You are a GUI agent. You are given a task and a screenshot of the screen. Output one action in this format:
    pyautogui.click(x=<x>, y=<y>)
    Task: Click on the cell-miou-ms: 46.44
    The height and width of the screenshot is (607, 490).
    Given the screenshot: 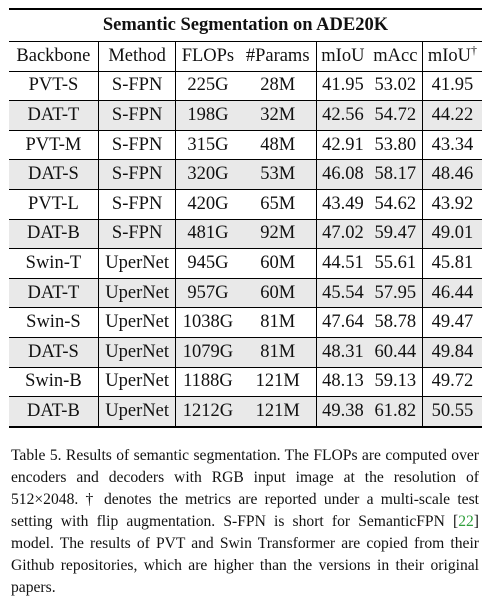 What is the action you would take?
    pyautogui.click(x=451, y=293)
    